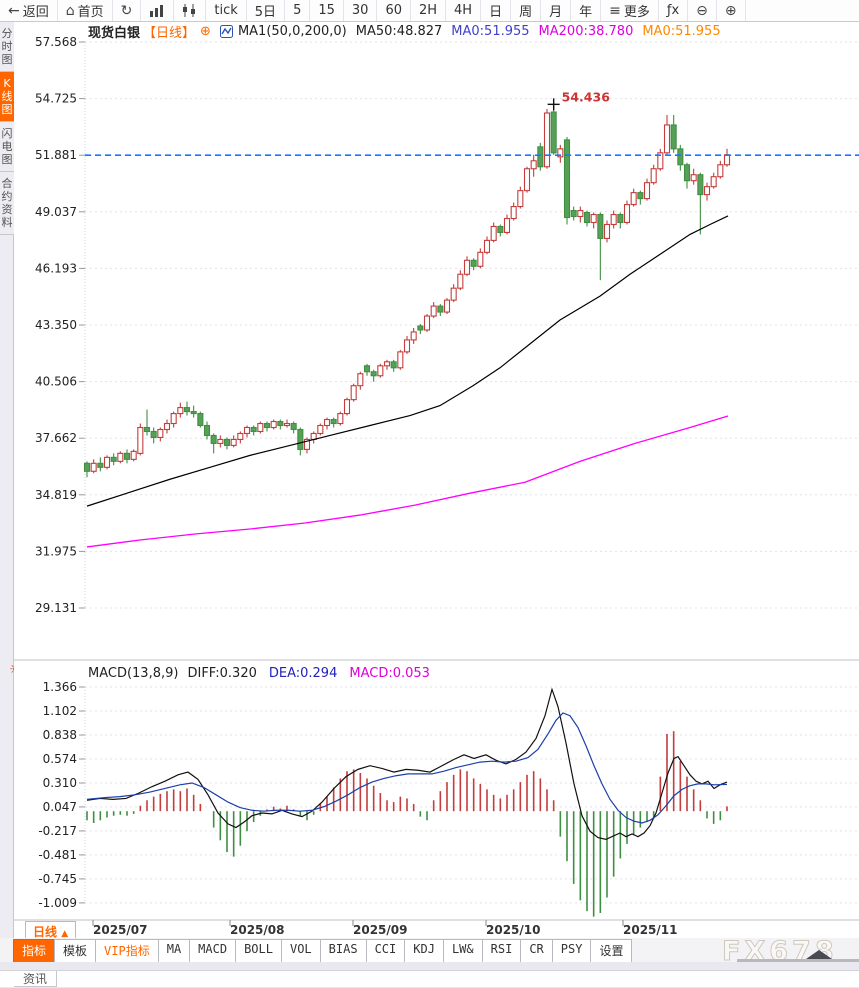 This screenshot has height=988, width=859. I want to click on toolbar-period-5-button: 5, so click(298, 10).